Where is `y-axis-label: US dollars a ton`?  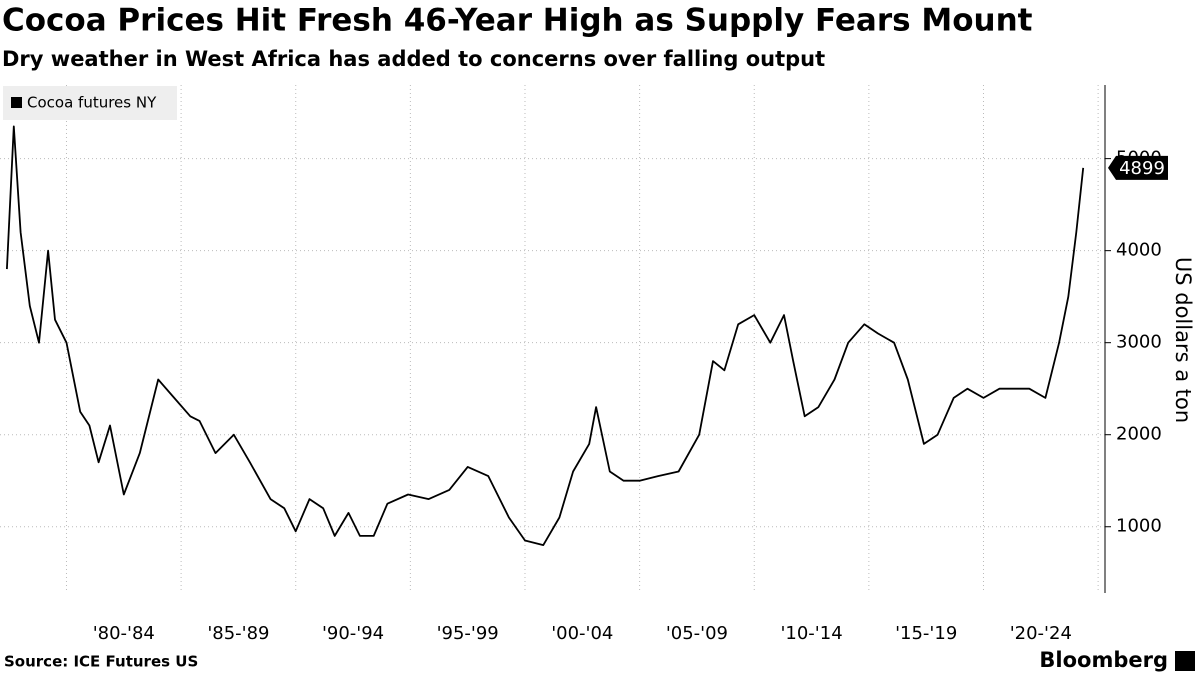 y-axis-label: US dollars a ton is located at coordinates (1183, 340).